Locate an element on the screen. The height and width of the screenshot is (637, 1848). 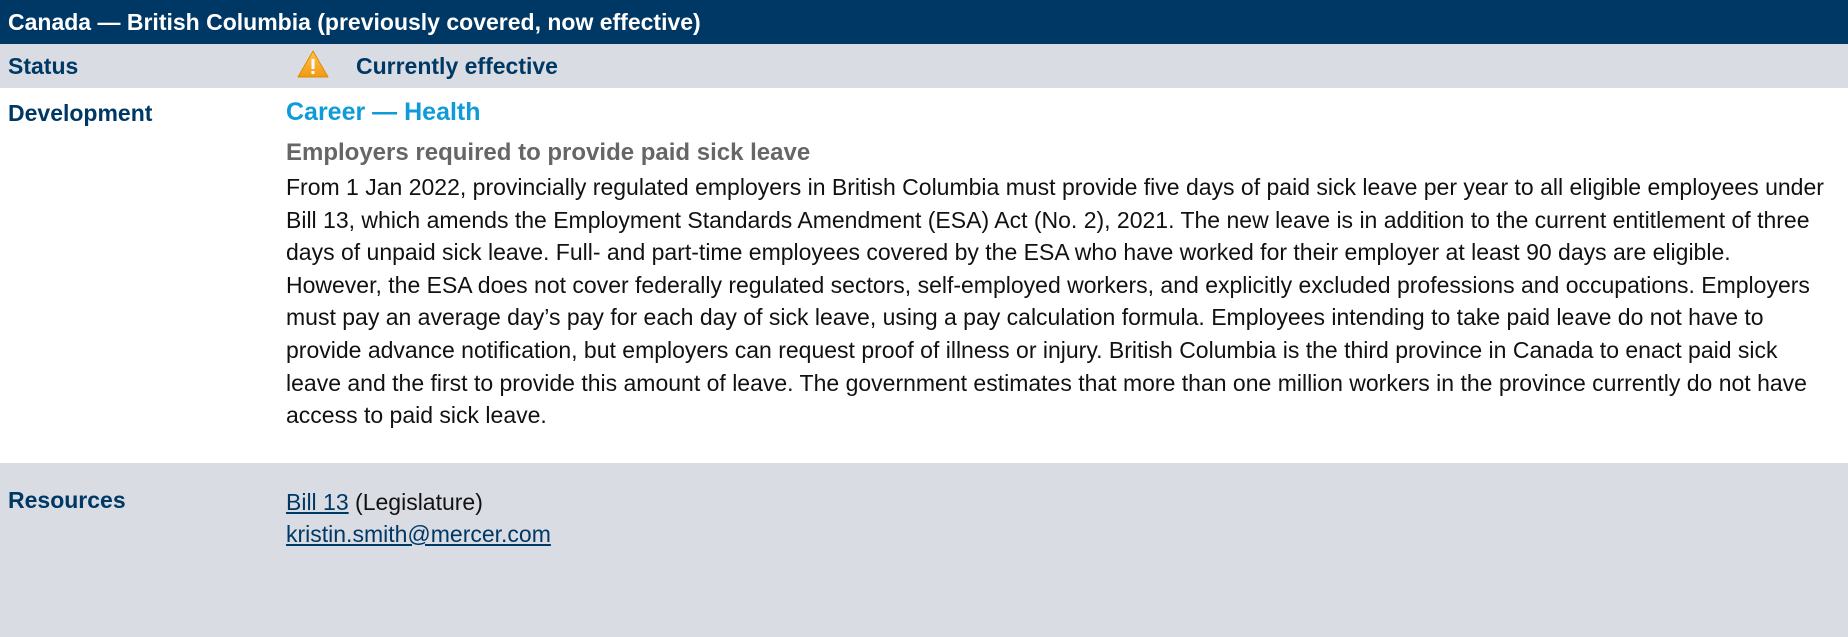
area: Career — Health is located at coordinates (383, 112).